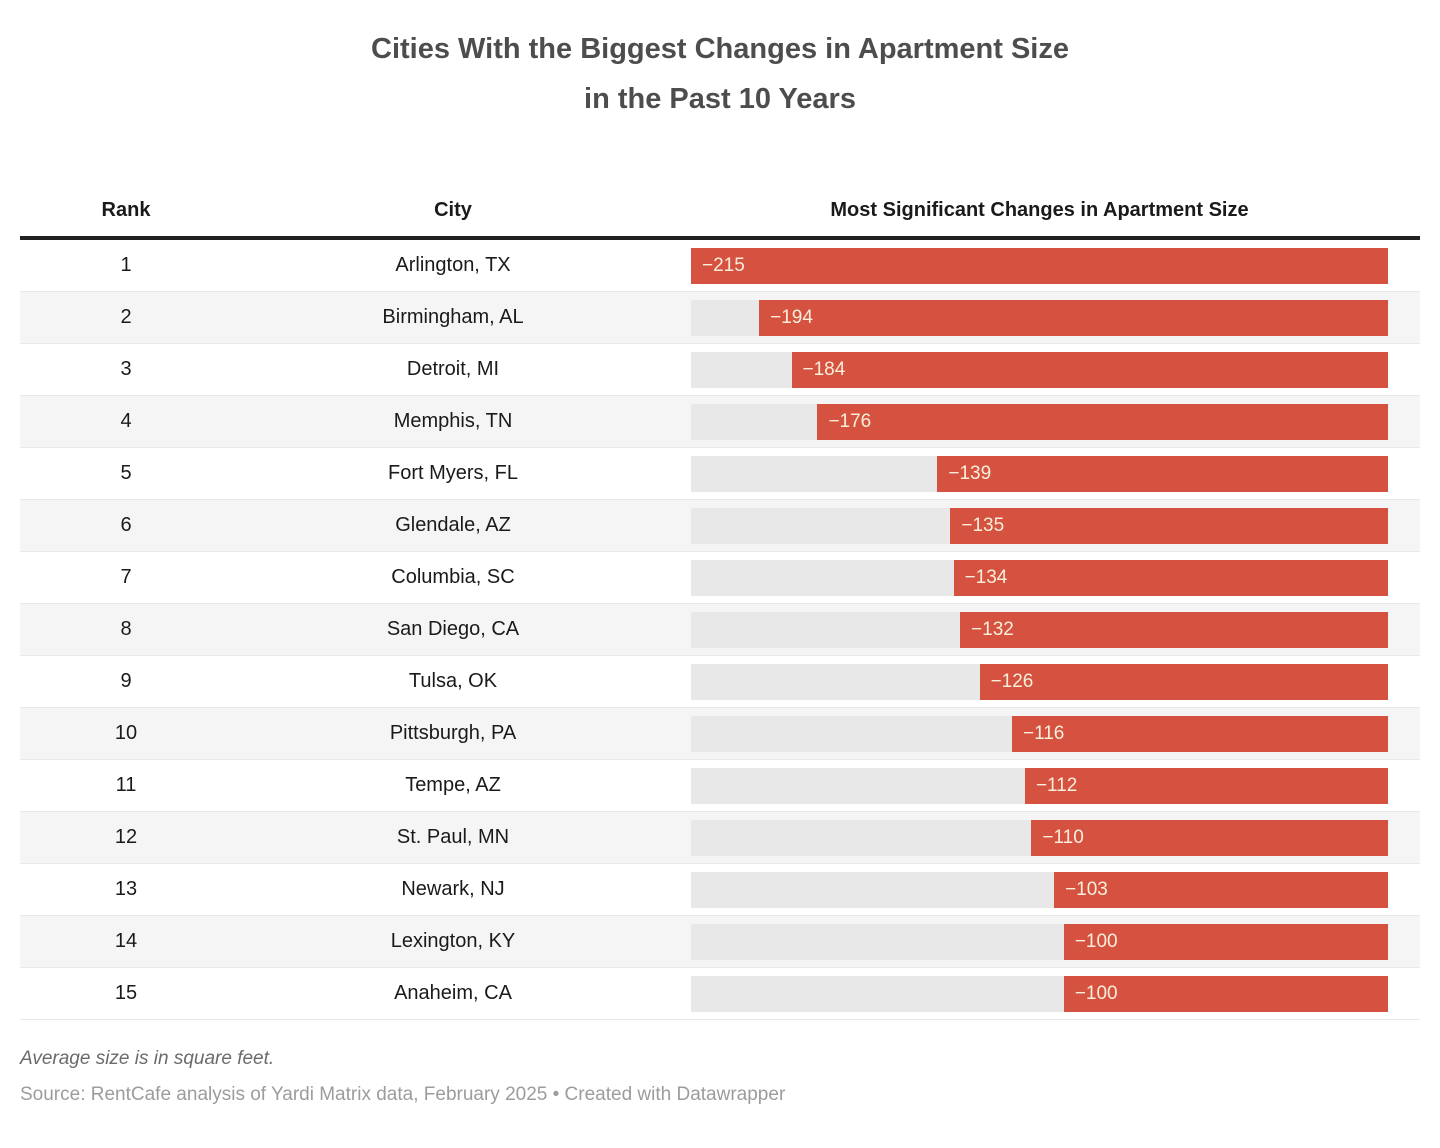 This screenshot has width=1440, height=1148. I want to click on bar-value-label: −110, so click(1063, 837).